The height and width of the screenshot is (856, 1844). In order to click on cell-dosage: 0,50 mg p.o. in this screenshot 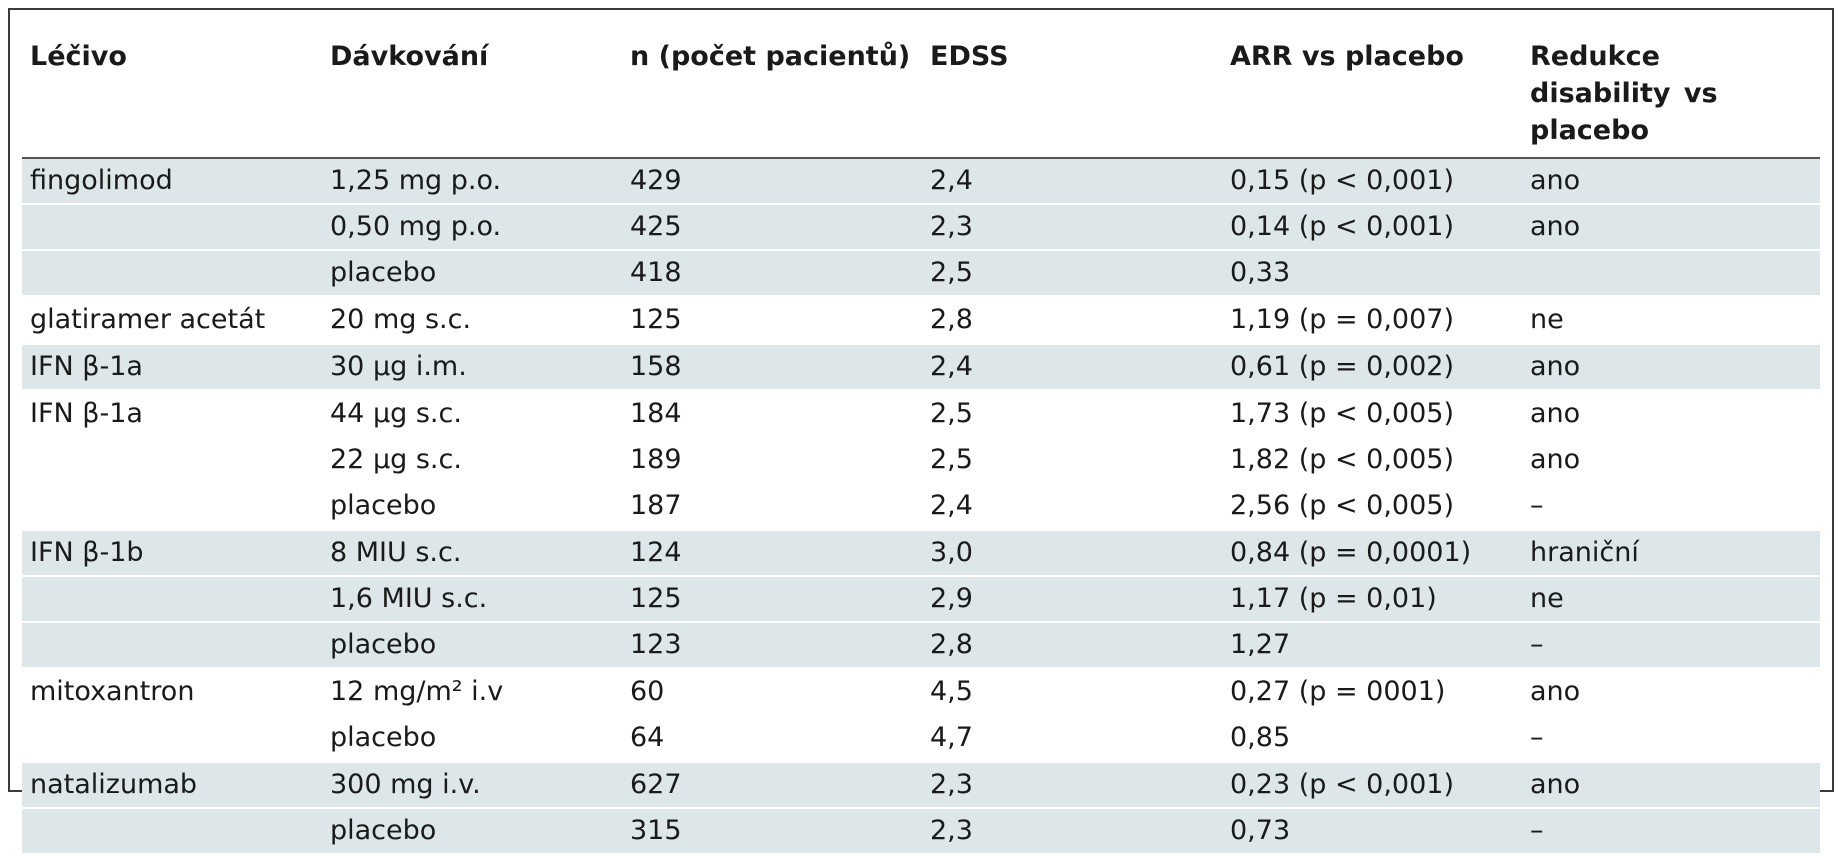, I will do `click(472, 227)`.